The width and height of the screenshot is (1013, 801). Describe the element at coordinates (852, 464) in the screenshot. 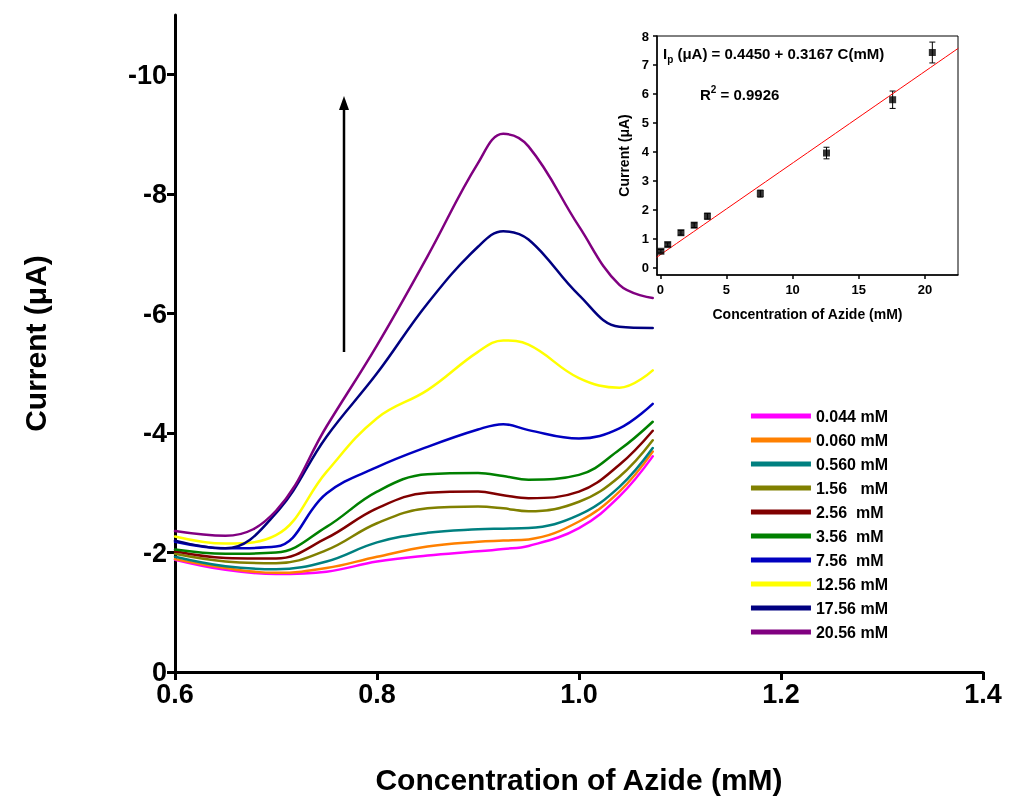

I see `legend-label: 0.560 mM` at that location.